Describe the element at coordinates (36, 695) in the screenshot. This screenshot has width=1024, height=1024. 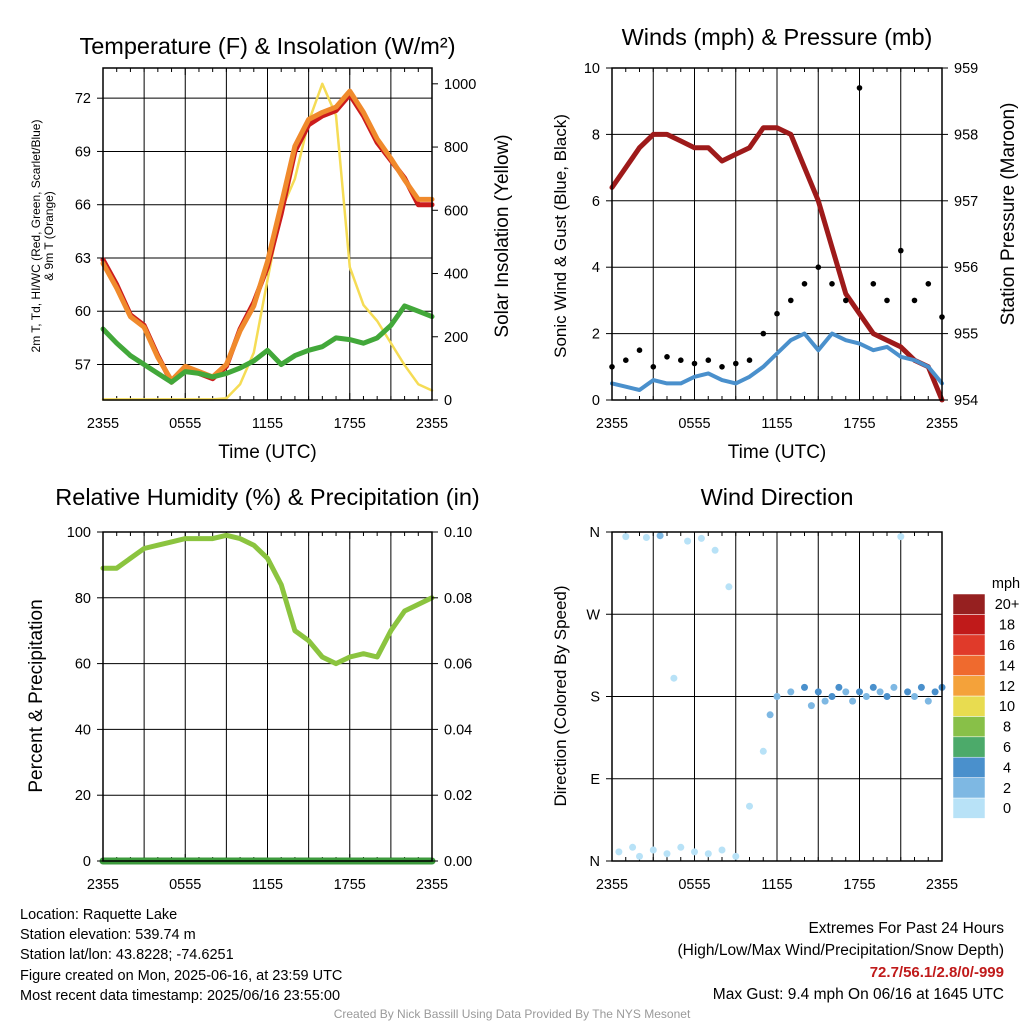
I see `y-axis-label: Percent & Precipitation` at that location.